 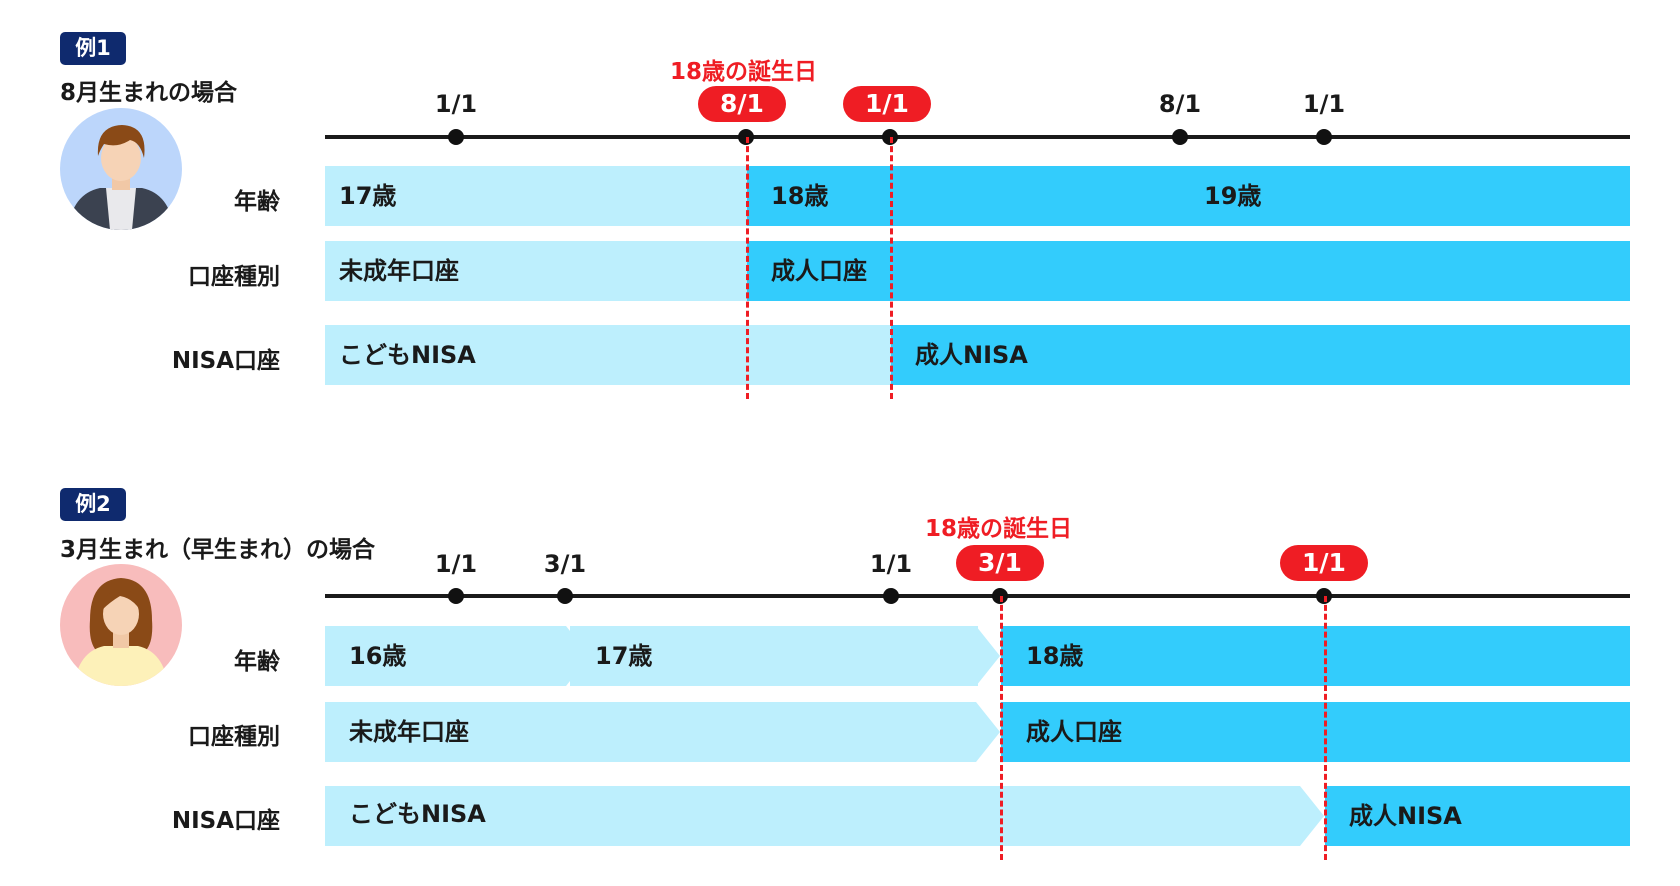 I want to click on example2-timeline-axis, so click(x=977, y=596).